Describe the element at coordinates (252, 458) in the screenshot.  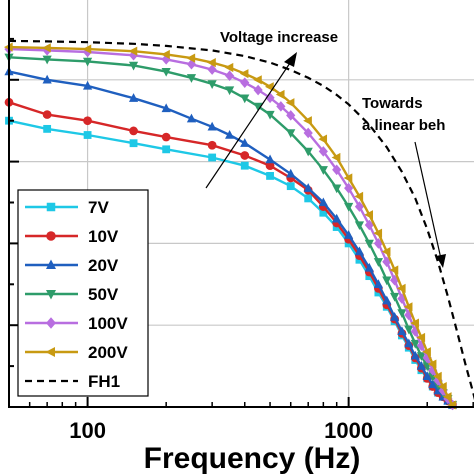
I see `x-axis-label: Frequency (Hz)` at that location.